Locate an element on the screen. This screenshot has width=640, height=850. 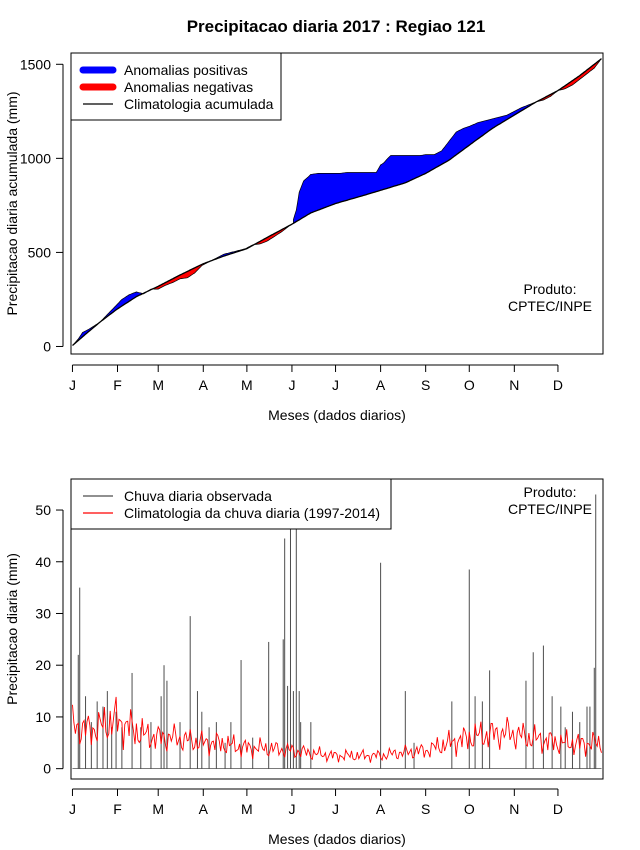
legend-box is located at coordinates (231, 504).